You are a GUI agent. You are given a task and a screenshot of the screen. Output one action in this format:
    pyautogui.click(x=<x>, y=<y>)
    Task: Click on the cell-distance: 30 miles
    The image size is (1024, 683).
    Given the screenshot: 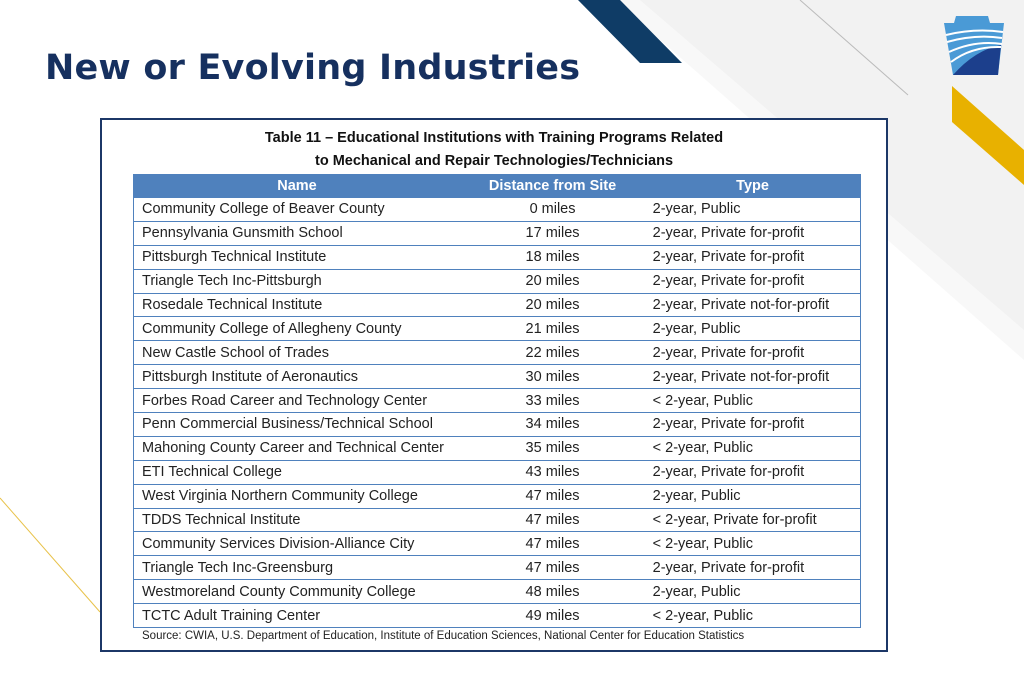 What is the action you would take?
    pyautogui.click(x=552, y=377)
    